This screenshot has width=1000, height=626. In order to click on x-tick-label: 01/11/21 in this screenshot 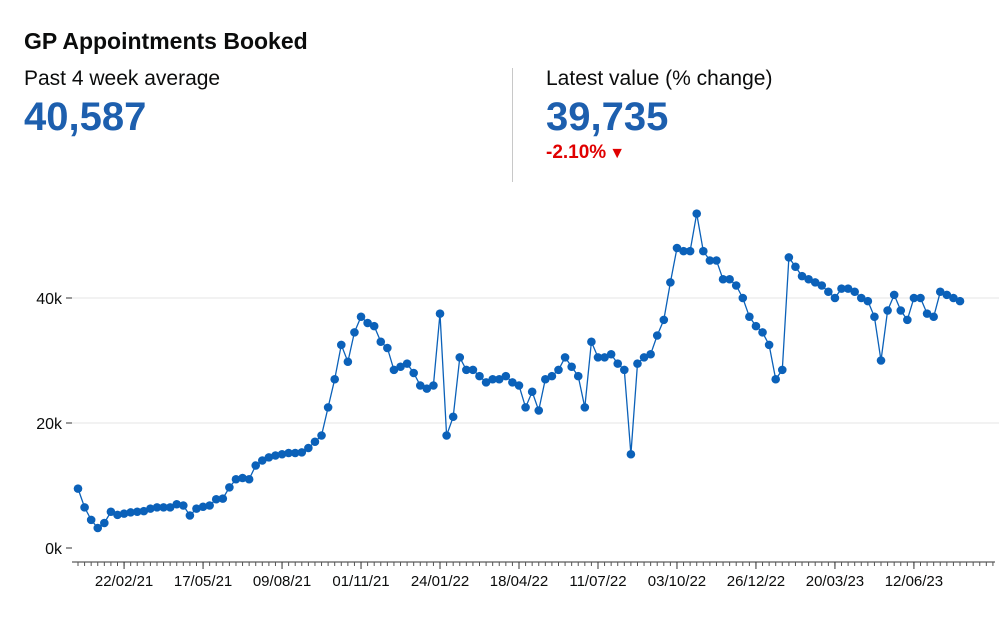, I will do `click(360, 581)`.